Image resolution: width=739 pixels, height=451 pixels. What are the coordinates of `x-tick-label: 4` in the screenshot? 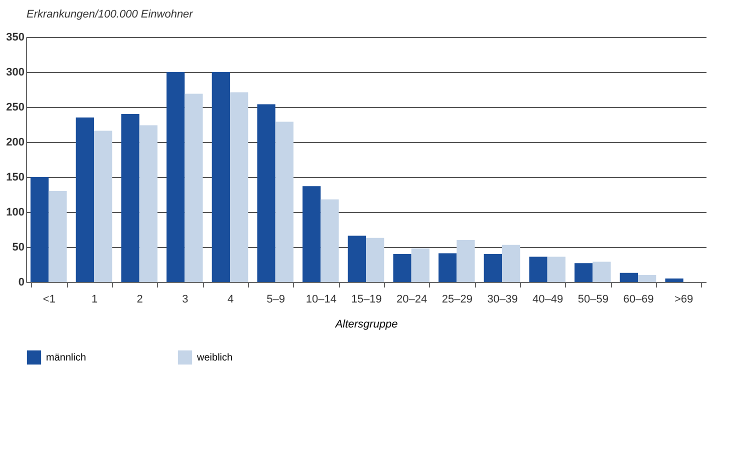 It's located at (230, 300).